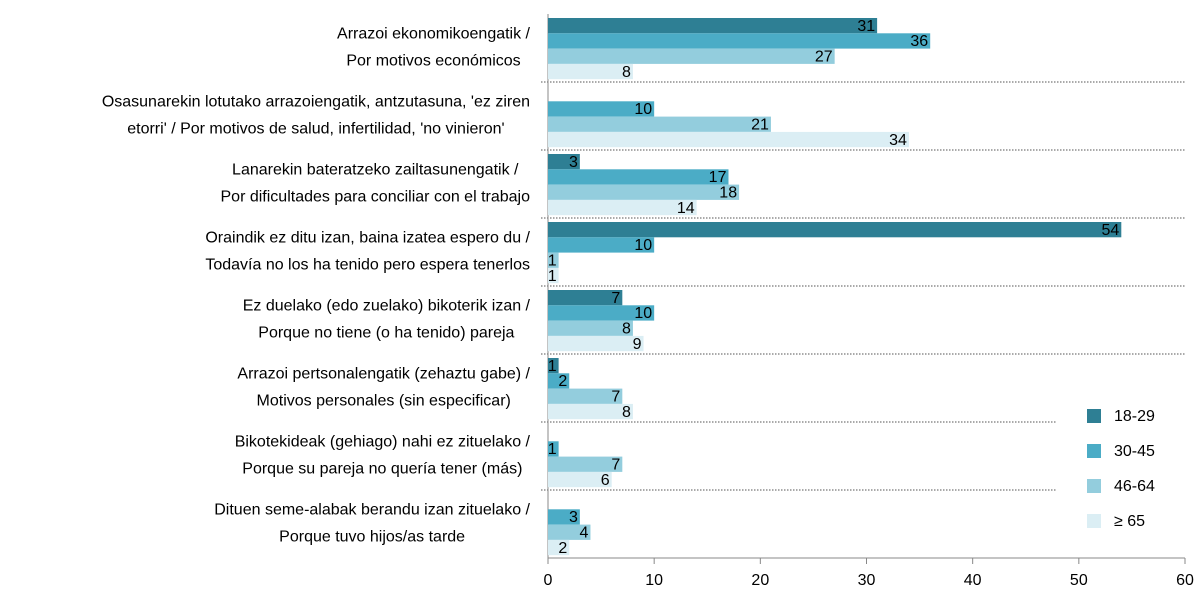  I want to click on value-label: 27, so click(824, 56).